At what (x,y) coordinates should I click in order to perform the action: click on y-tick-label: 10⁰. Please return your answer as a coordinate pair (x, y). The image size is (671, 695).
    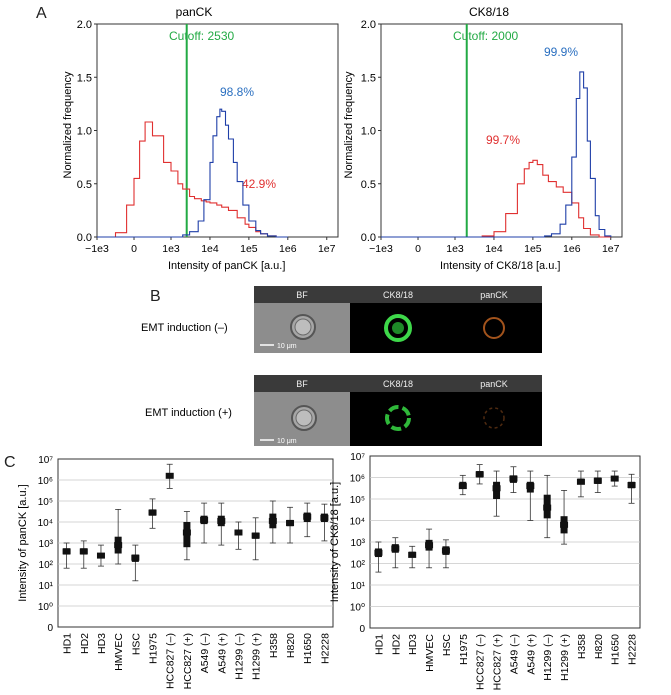
    Looking at the image, I should click on (45, 607).